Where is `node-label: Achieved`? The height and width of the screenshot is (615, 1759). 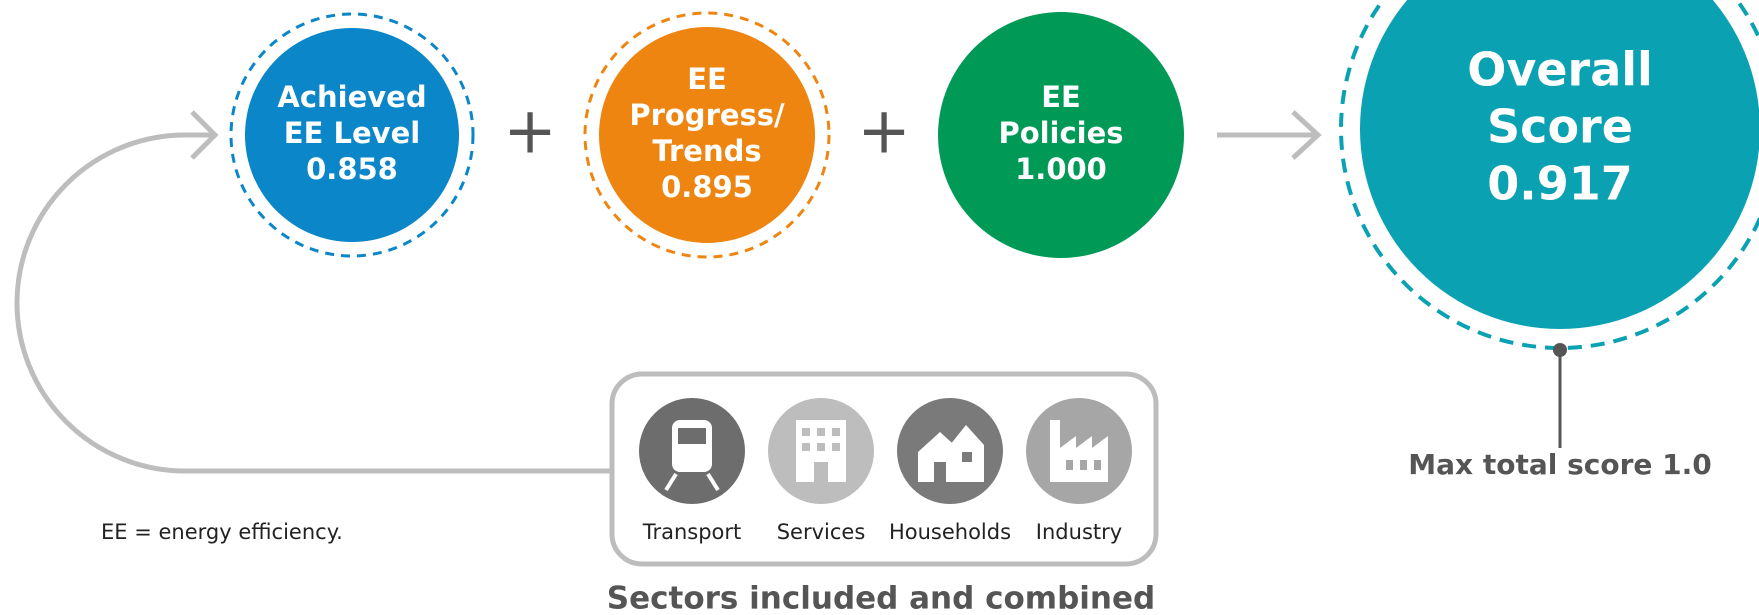
node-label: Achieved is located at coordinates (351, 97).